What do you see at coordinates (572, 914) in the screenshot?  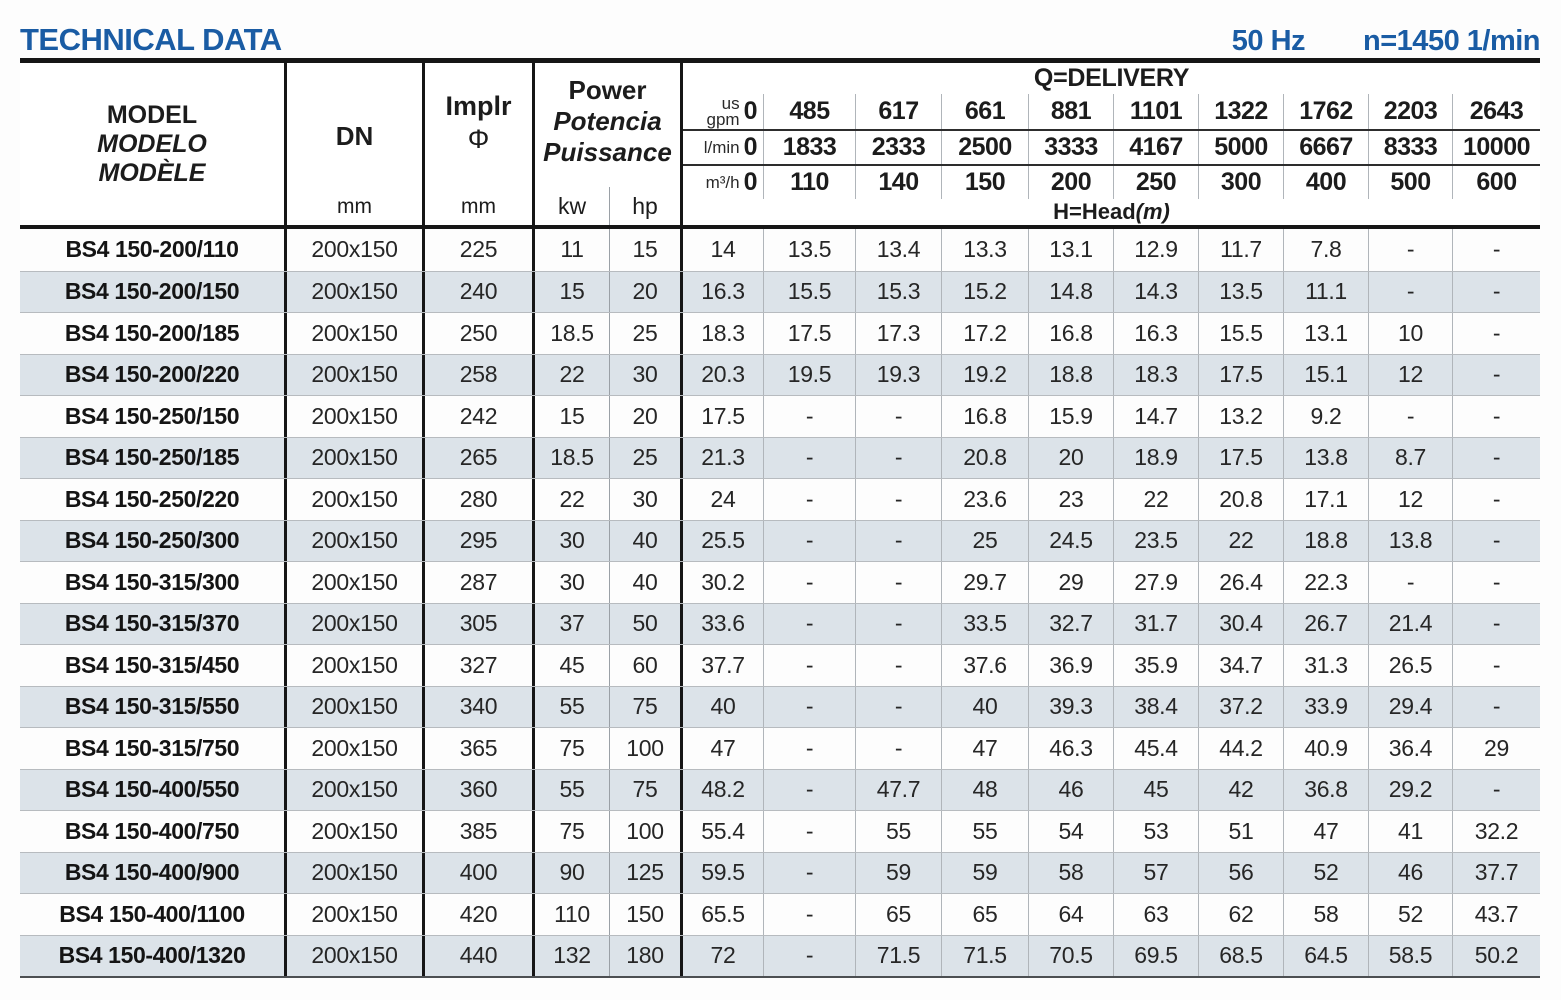 I see `kw-cell: 110` at bounding box center [572, 914].